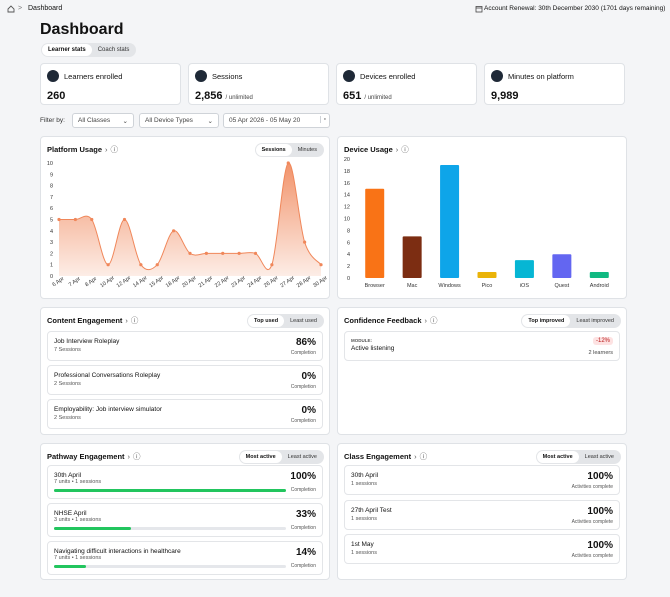  I want to click on y-tick-label: 6, so click(348, 243).